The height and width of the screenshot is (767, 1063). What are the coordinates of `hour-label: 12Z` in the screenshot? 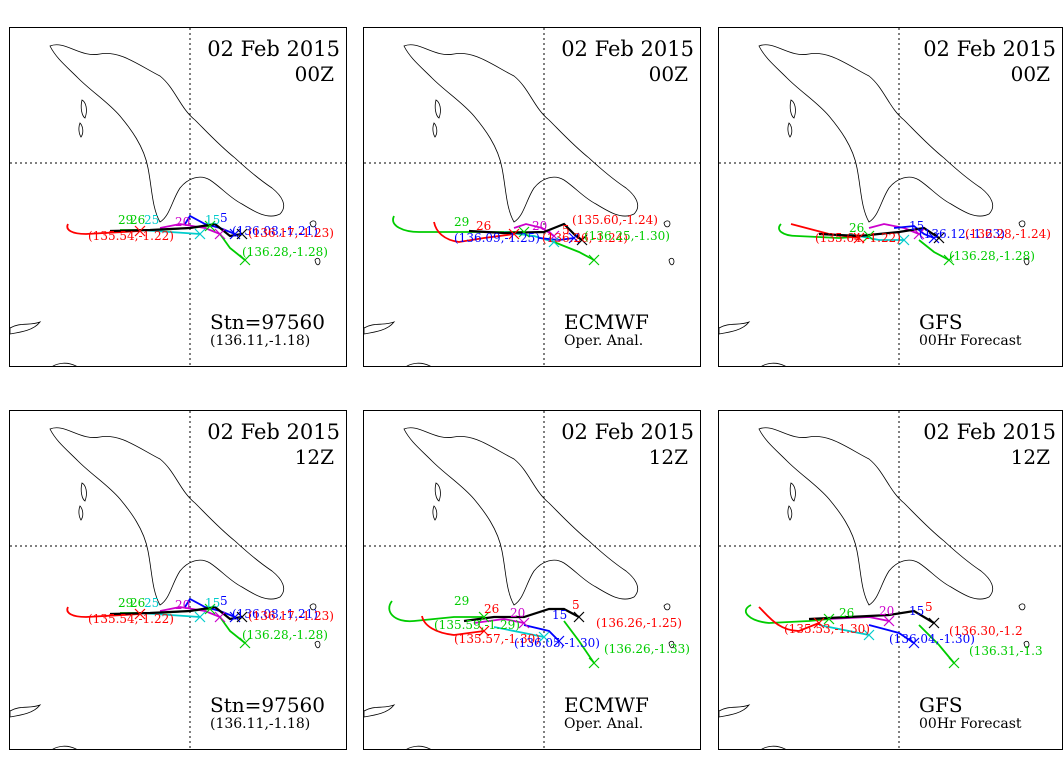 It's located at (668, 457).